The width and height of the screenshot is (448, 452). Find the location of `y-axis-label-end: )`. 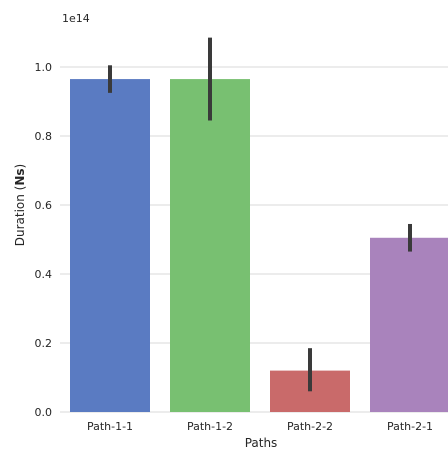

y-axis-label-end: ) is located at coordinates (20, 166).